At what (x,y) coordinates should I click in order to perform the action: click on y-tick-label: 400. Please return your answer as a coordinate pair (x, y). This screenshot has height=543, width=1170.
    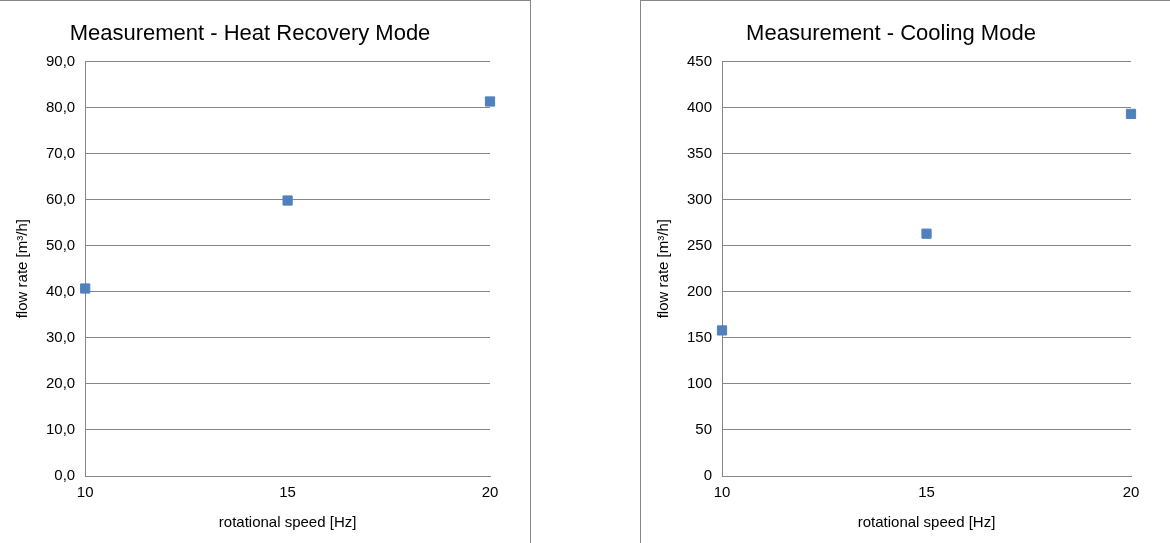
    Looking at the image, I should click on (700, 106).